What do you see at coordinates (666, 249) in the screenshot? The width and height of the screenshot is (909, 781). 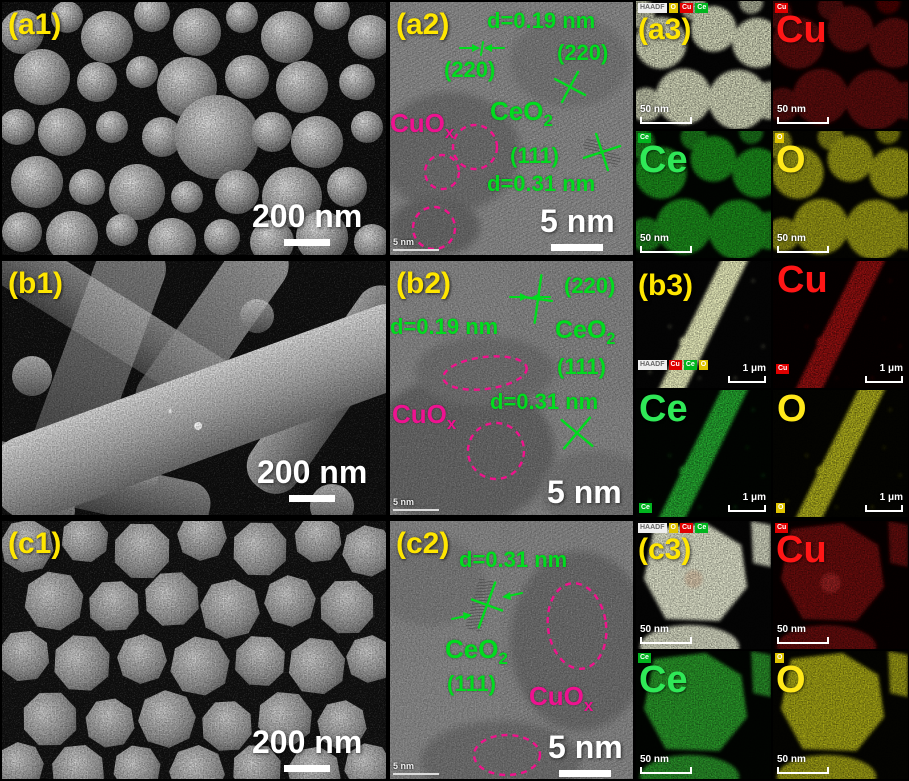 I see `a3-ce-scale-bar` at bounding box center [666, 249].